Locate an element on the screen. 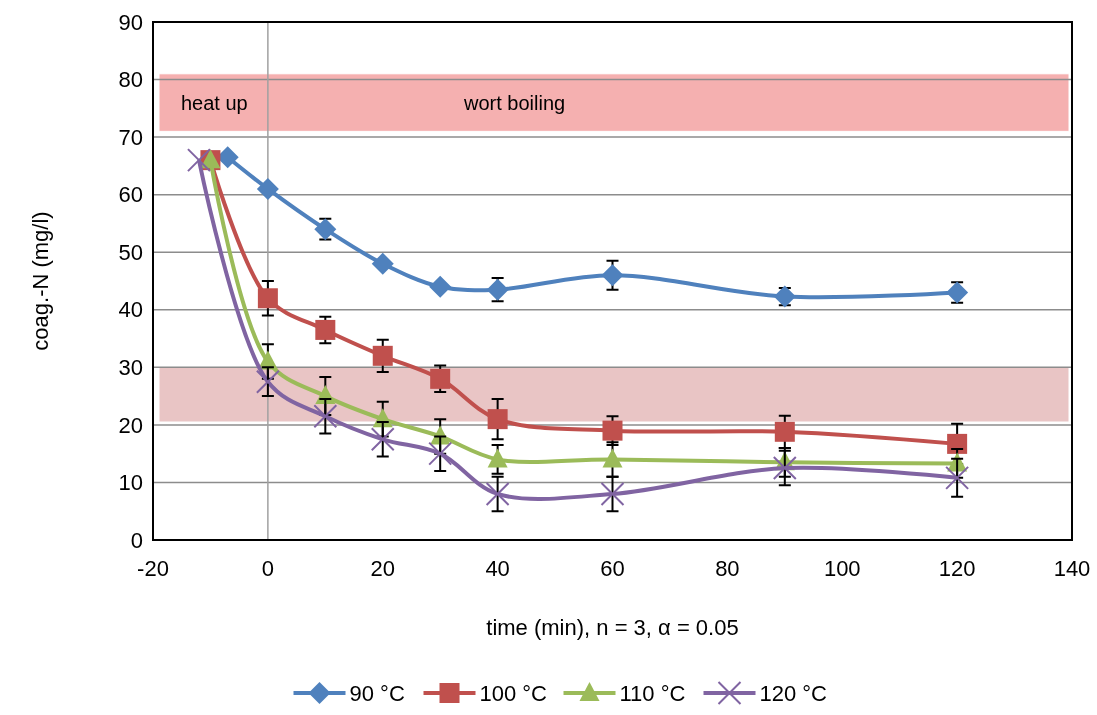 Image resolution: width=1097 pixels, height=715 pixels. legend-label: 90 °C is located at coordinates (377, 693).